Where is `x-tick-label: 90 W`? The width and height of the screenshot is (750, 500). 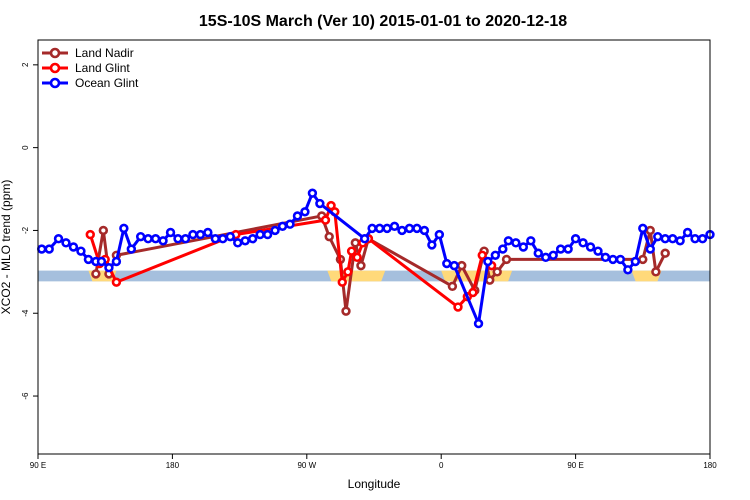 x-tick-label: 90 W is located at coordinates (306, 465).